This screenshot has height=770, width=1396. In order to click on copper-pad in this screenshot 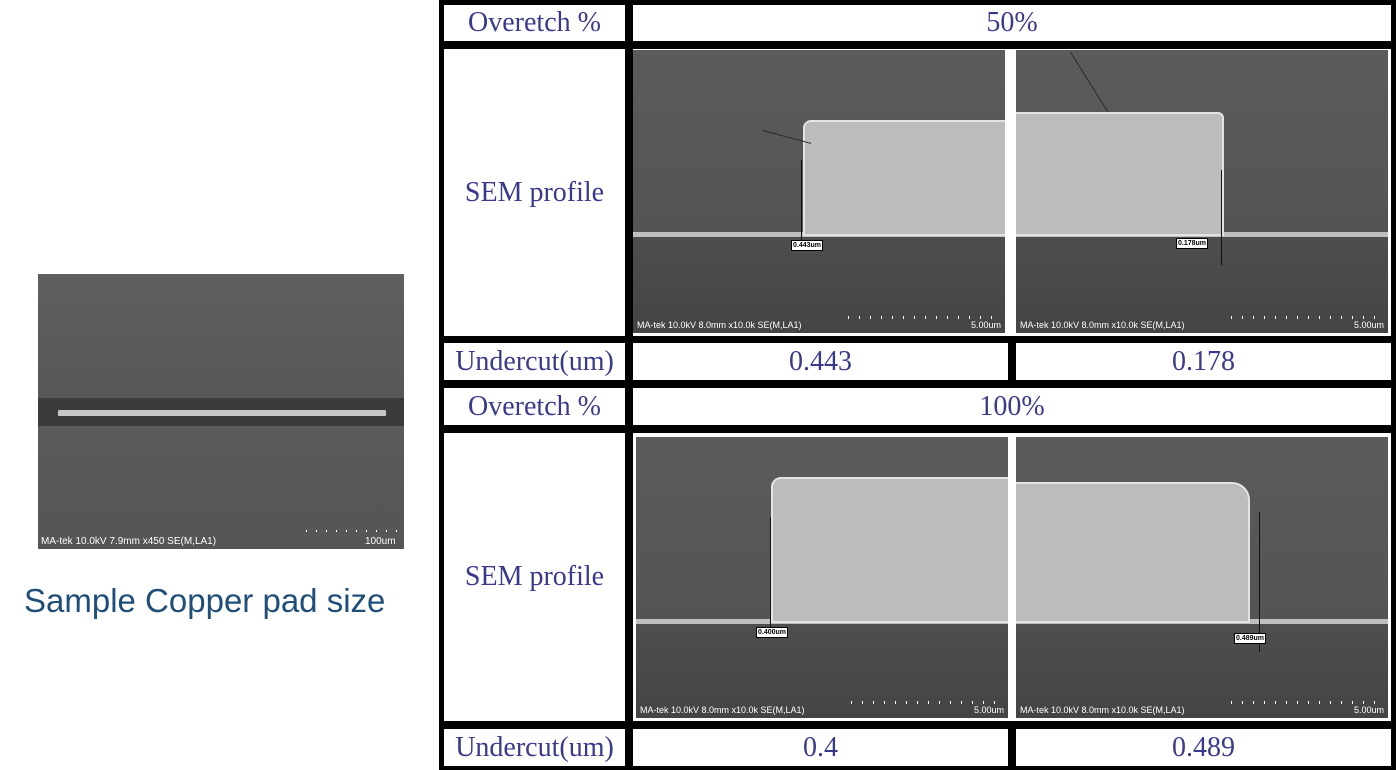, I will do `click(222, 413)`.